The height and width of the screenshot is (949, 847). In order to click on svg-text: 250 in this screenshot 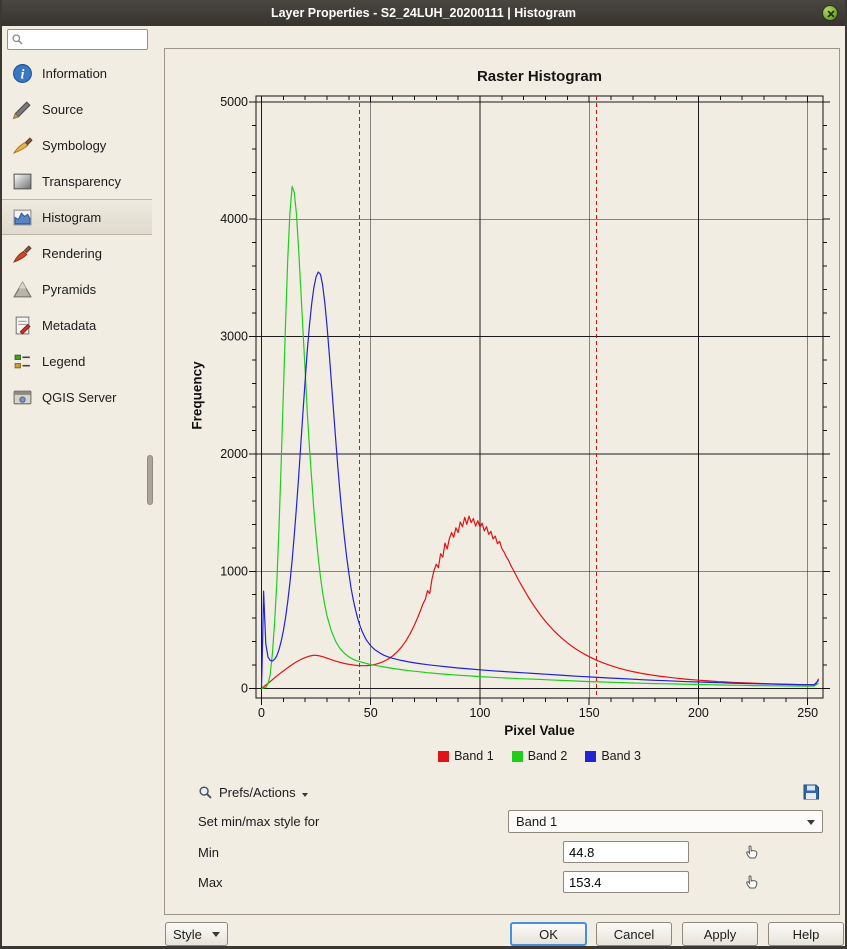, I will do `click(807, 713)`.